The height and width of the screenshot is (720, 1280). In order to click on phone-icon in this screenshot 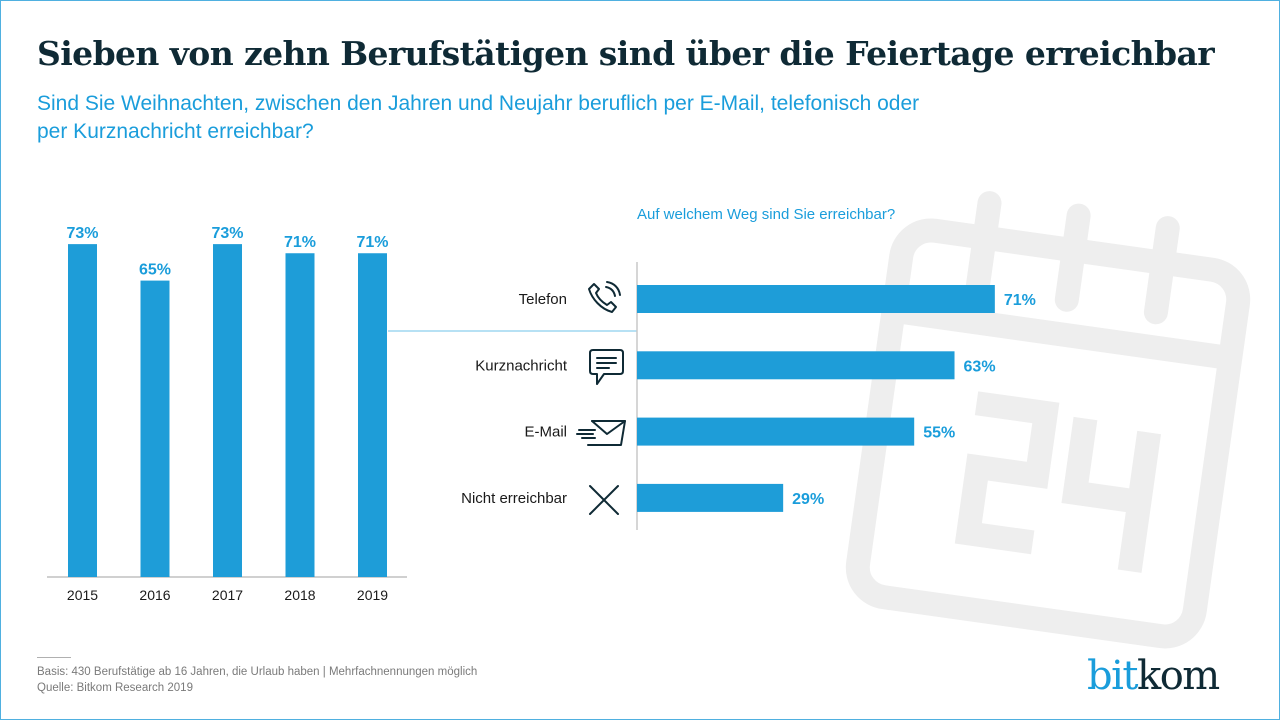, I will do `click(604, 297)`.